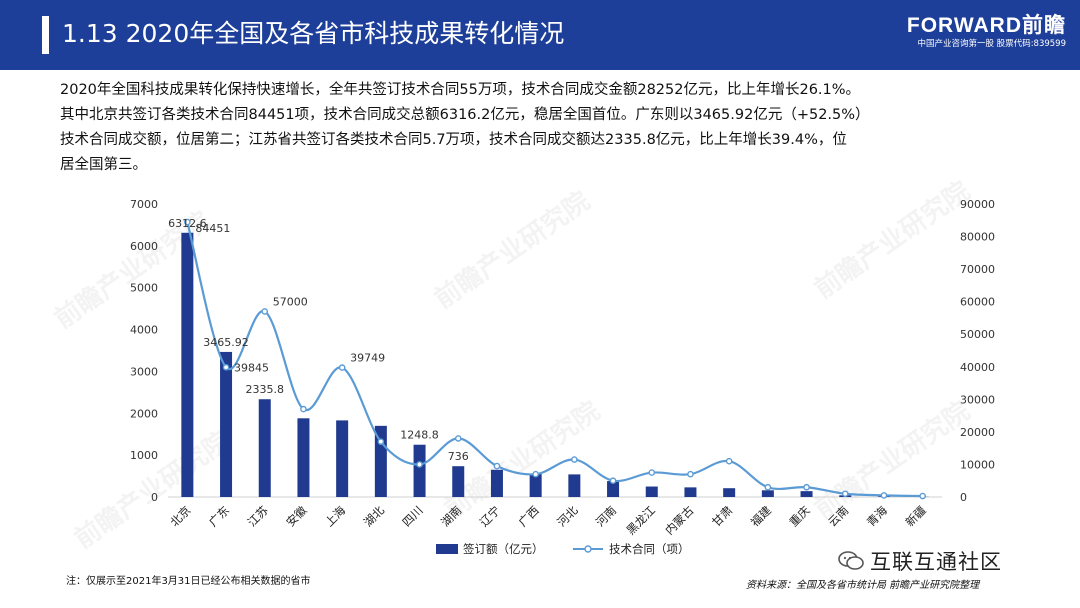 This screenshot has height=608, width=1080. What do you see at coordinates (154, 497) in the screenshot?
I see `y-left-tick-label: 0` at bounding box center [154, 497].